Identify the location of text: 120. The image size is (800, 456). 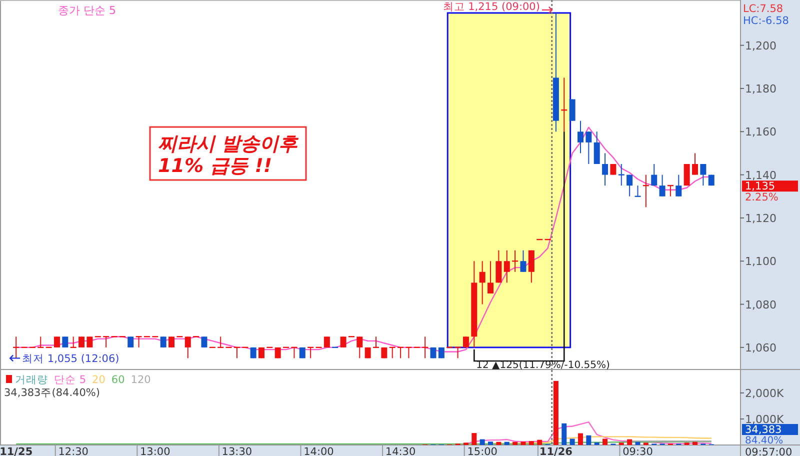
(140, 380).